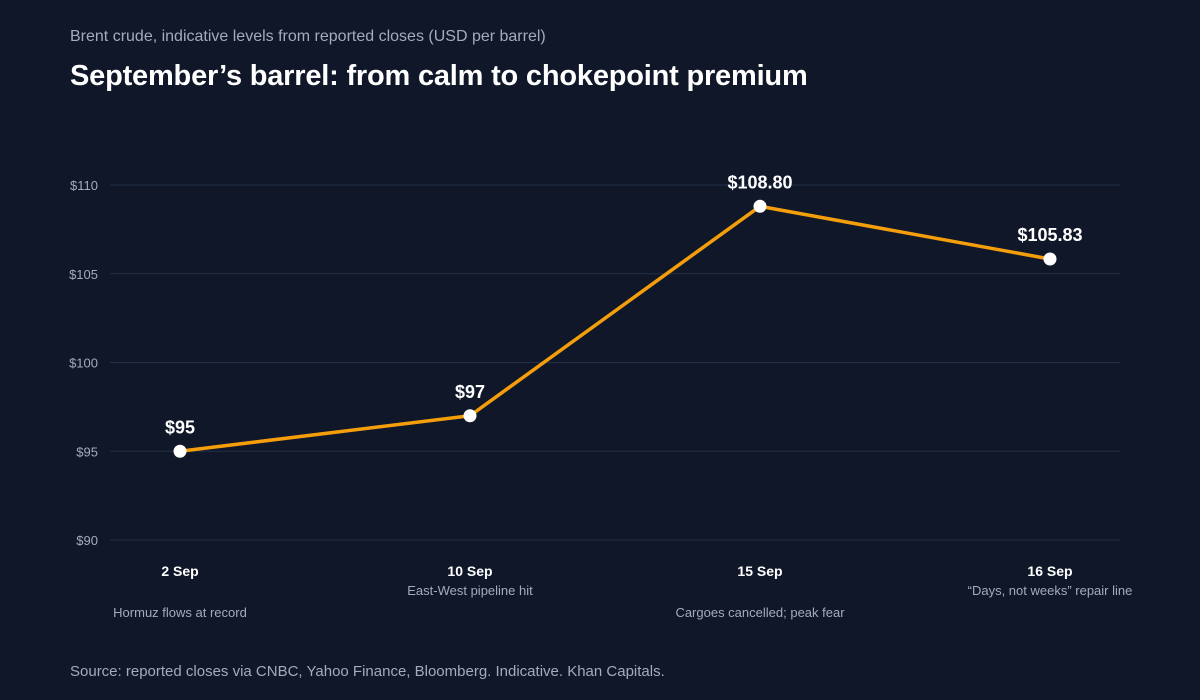 The height and width of the screenshot is (700, 1200). I want to click on x-tick-label: 16 Sep, so click(1049, 571).